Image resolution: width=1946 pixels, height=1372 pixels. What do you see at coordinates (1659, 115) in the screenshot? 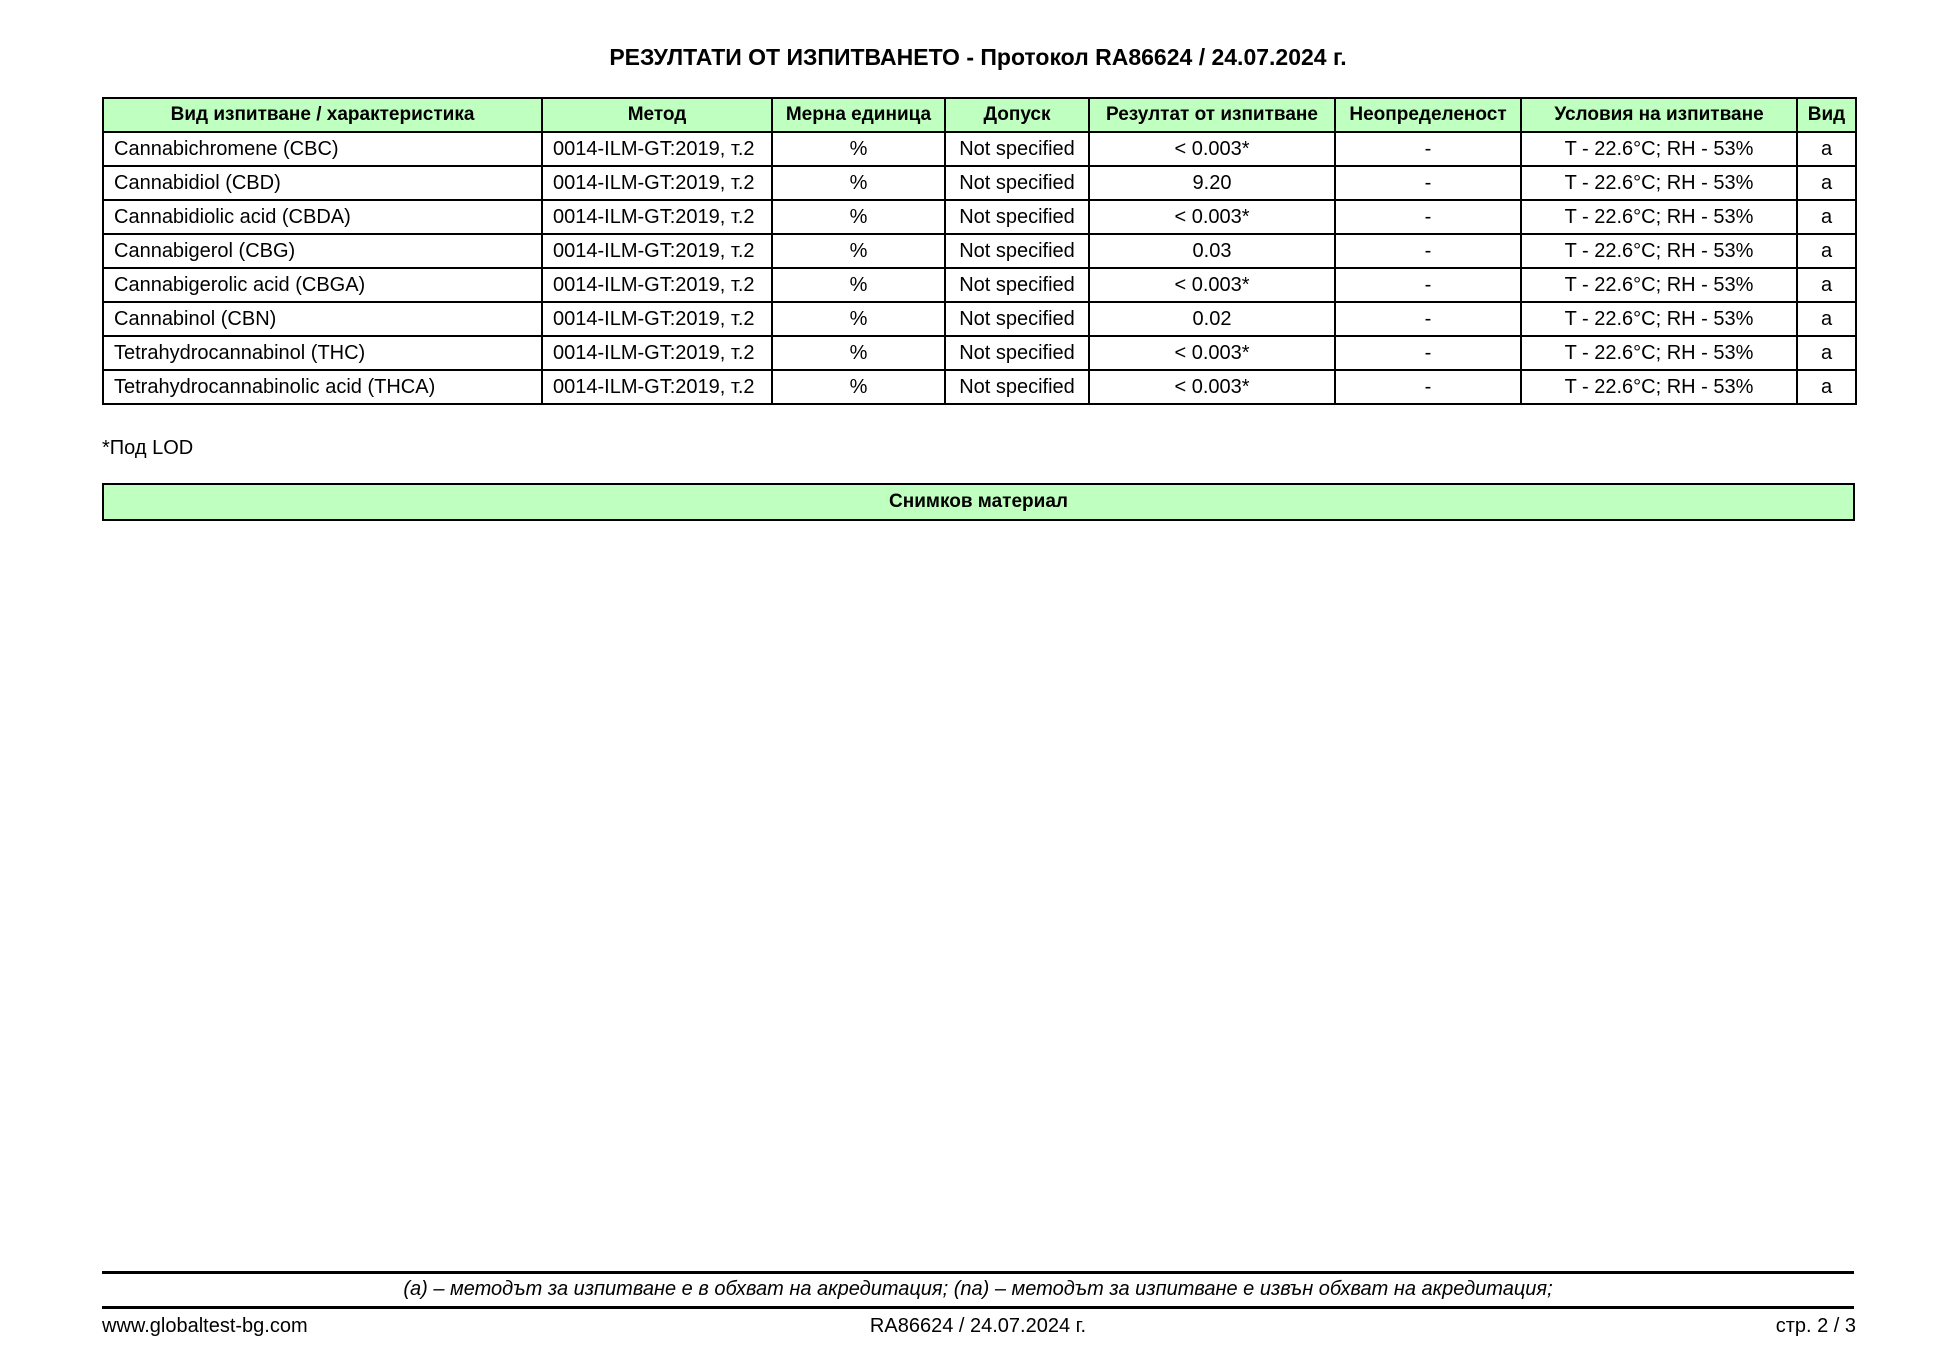
I see `column-header: Условия на изпитване` at bounding box center [1659, 115].